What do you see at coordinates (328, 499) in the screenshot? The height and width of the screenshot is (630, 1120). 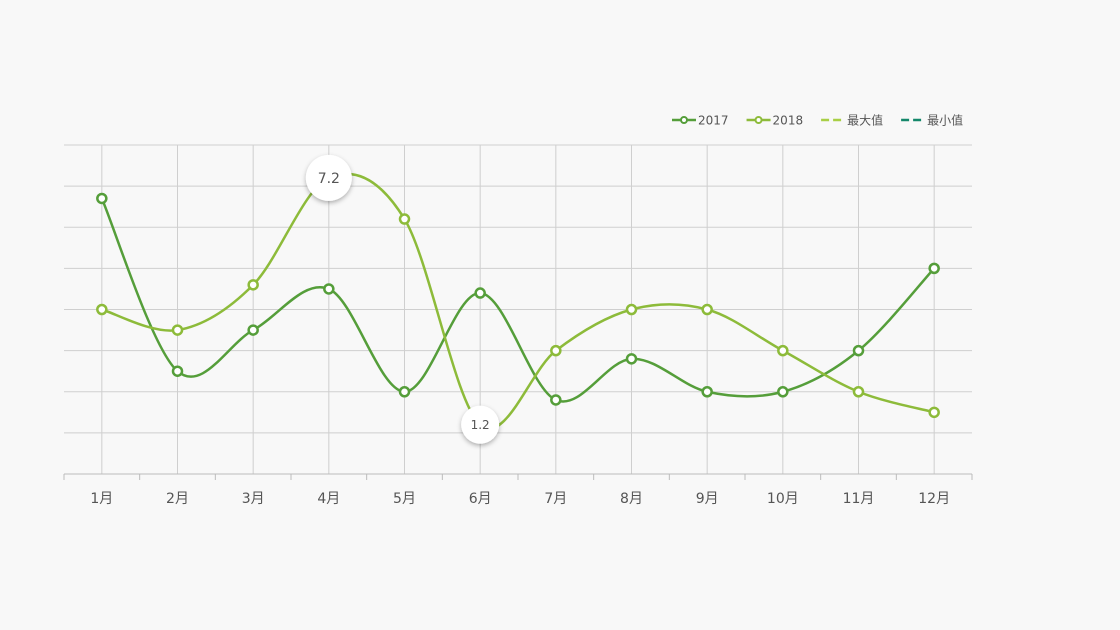 I see `x-tick-label: 4月` at bounding box center [328, 499].